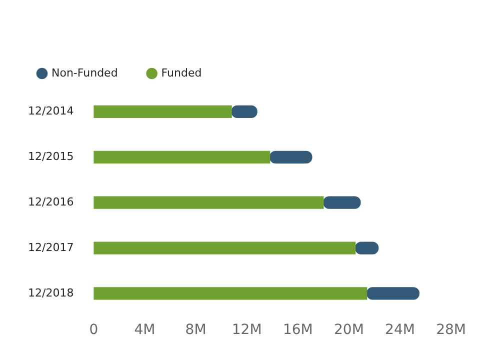 The image size is (480, 361). I want to click on x-tick-label: 8M, so click(195, 330).